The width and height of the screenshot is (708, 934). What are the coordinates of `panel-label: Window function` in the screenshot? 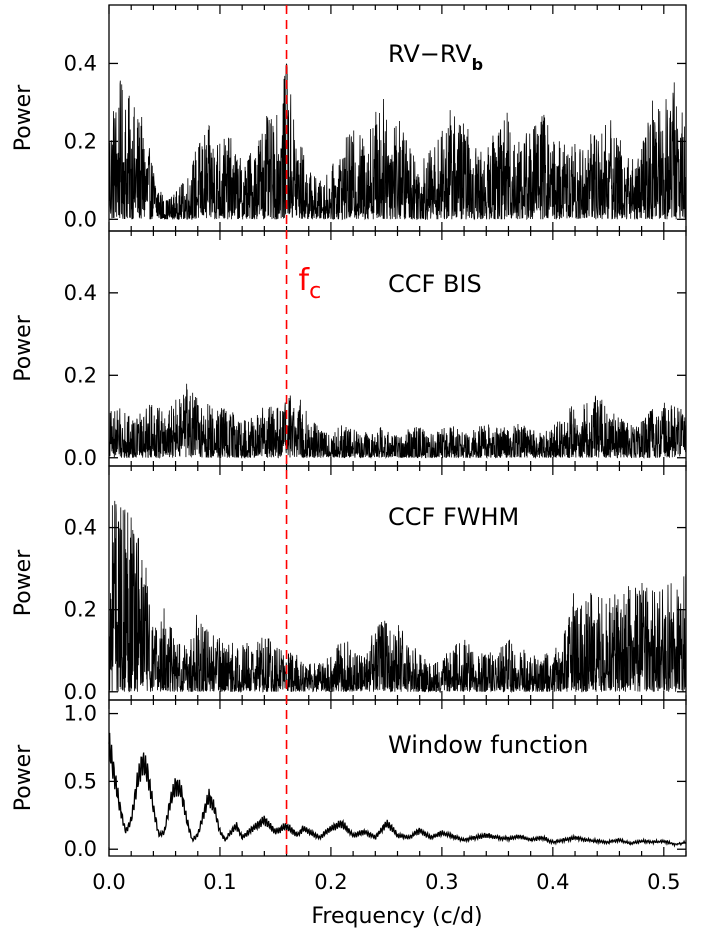 It's located at (488, 745).